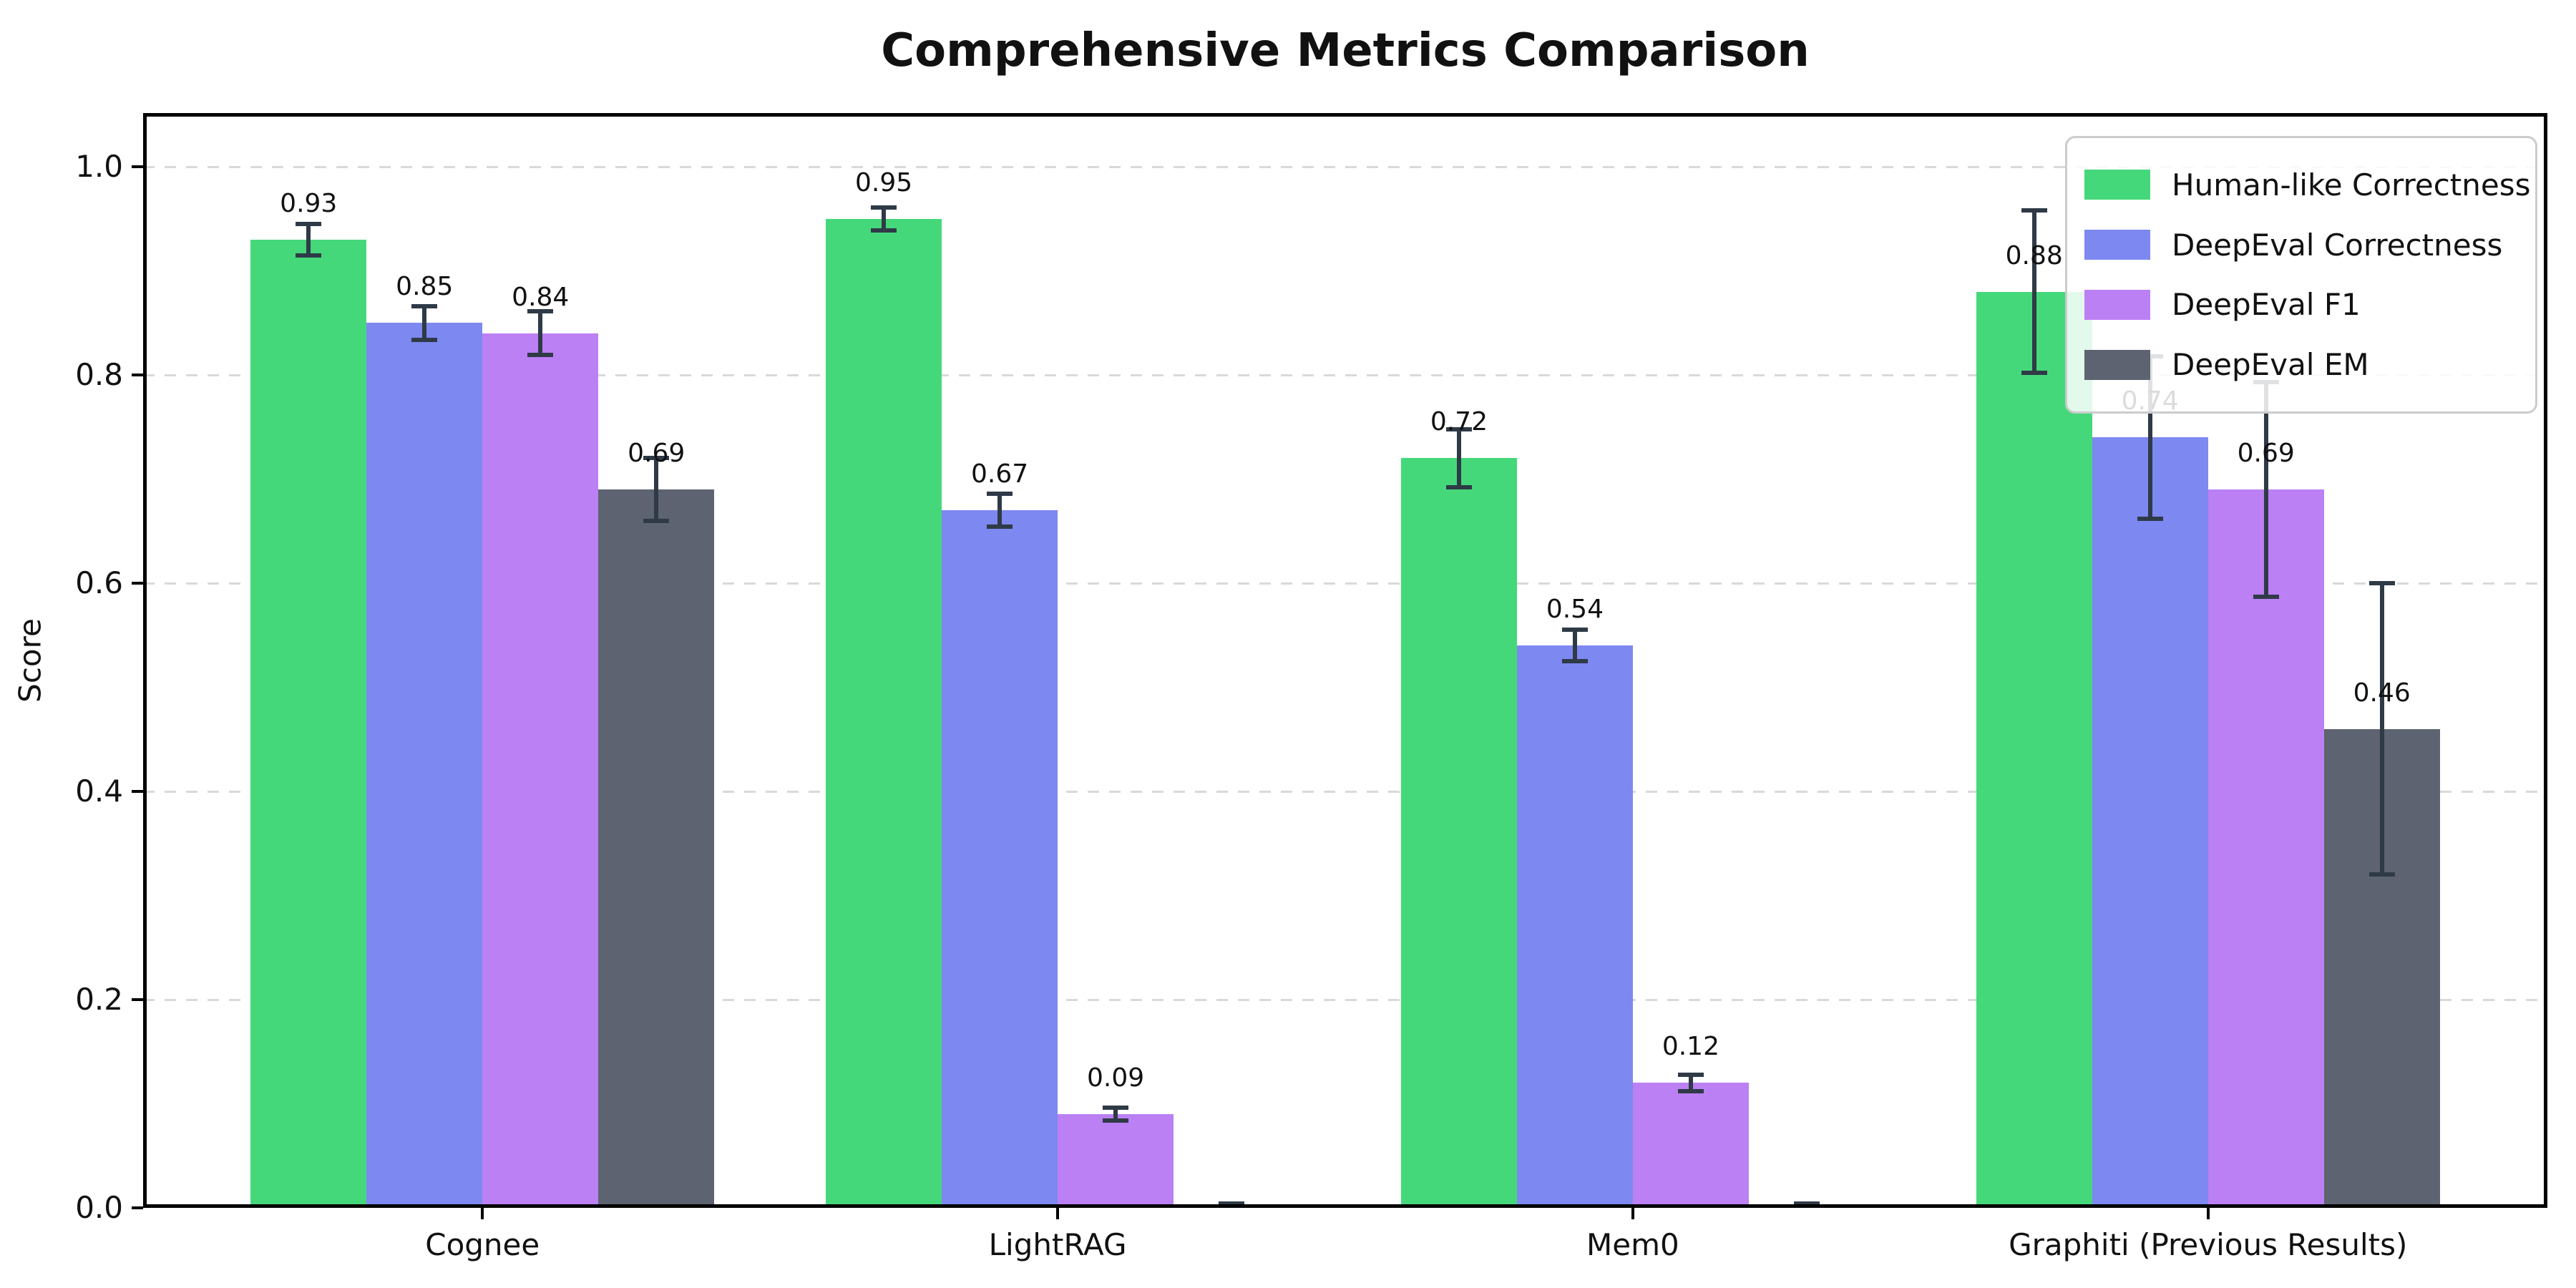 This screenshot has width=2576, height=1288. What do you see at coordinates (2545, 660) in the screenshot?
I see `axis-spine-right` at bounding box center [2545, 660].